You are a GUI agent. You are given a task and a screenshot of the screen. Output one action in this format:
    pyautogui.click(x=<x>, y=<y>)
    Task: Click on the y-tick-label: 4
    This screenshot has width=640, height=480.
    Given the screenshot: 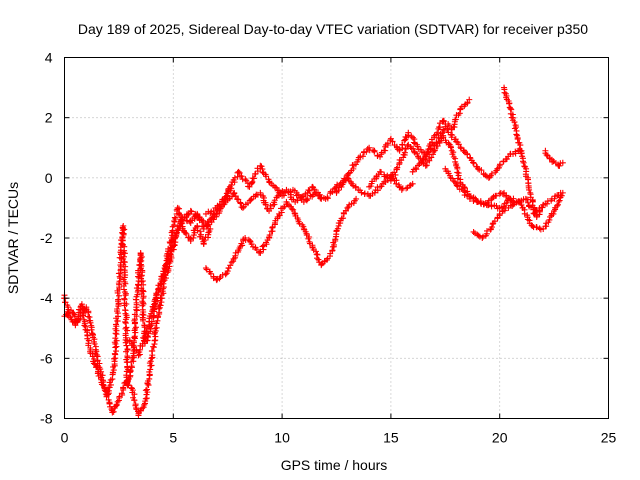 What is the action you would take?
    pyautogui.click(x=49, y=58)
    